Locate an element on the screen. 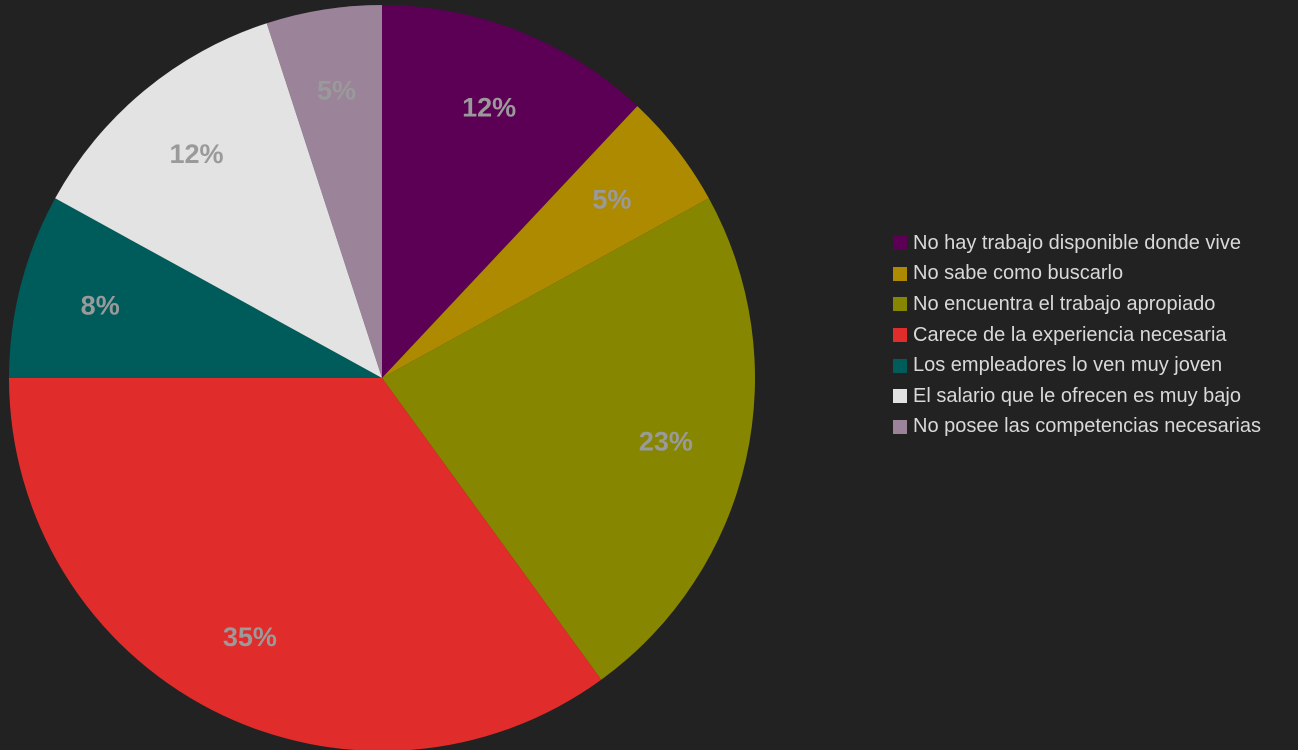 The width and height of the screenshot is (1298, 750). pie-data-label-4: 35% is located at coordinates (250, 637).